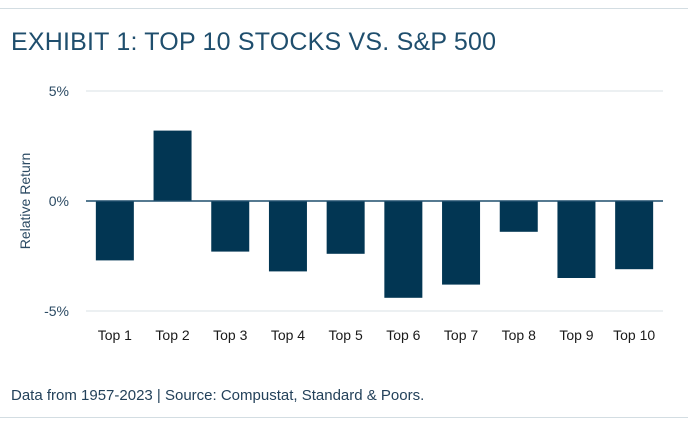 The width and height of the screenshot is (700, 430). What do you see at coordinates (346, 335) in the screenshot?
I see `x-tick-label: Top 5` at bounding box center [346, 335].